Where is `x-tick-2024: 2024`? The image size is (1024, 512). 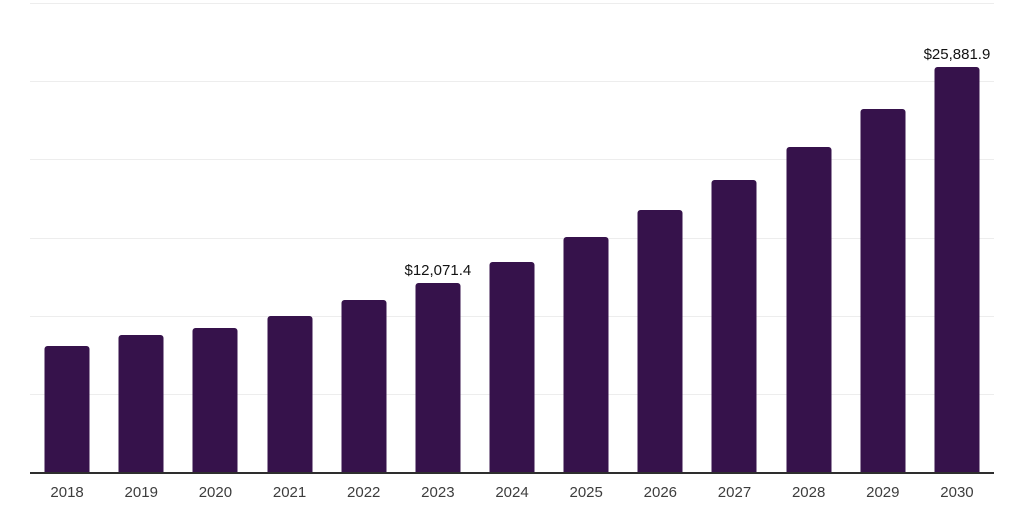 x-tick-2024: 2024 is located at coordinates (512, 492).